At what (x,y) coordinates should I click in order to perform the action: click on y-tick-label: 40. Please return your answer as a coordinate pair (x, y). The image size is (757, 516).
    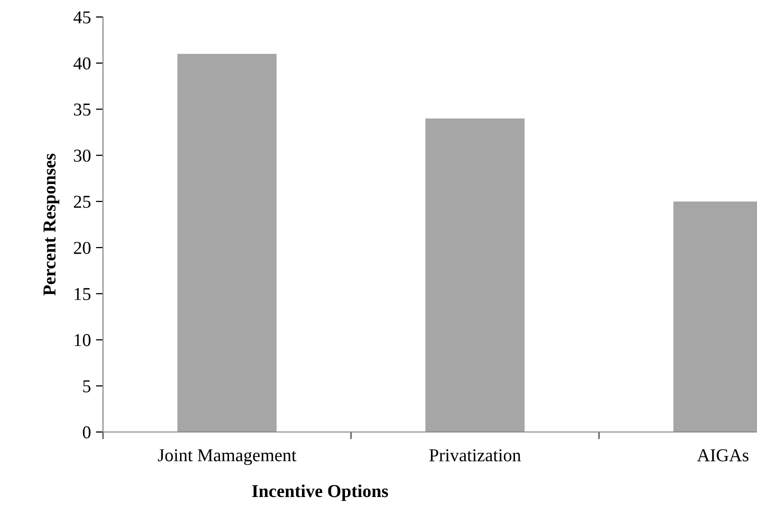
    Looking at the image, I should click on (82, 63).